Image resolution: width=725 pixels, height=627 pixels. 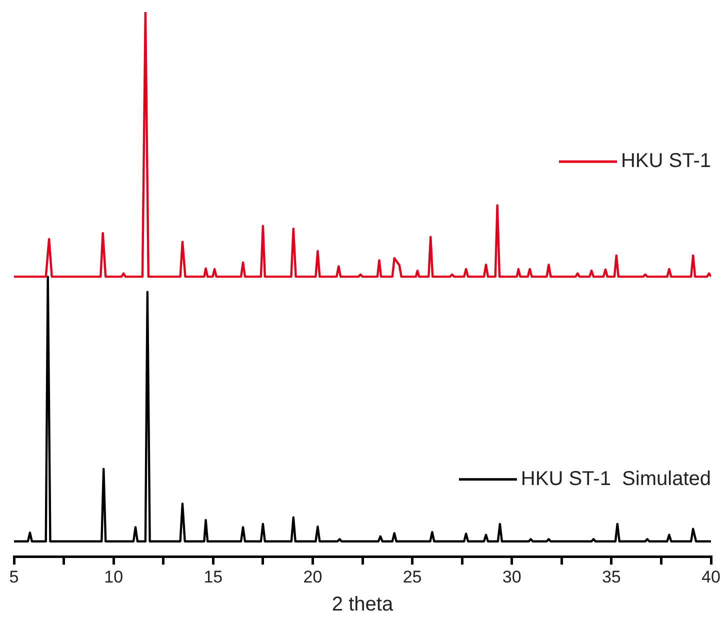 What do you see at coordinates (412, 576) in the screenshot?
I see `x-tick-label: 25` at bounding box center [412, 576].